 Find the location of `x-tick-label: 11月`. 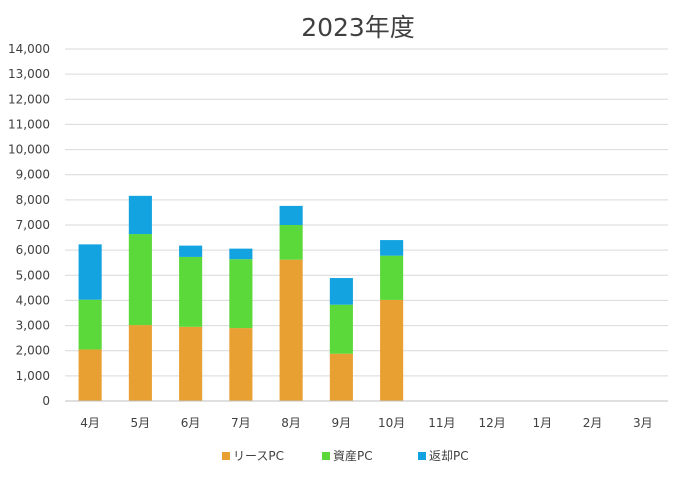

x-tick-label: 11月 is located at coordinates (441, 423).